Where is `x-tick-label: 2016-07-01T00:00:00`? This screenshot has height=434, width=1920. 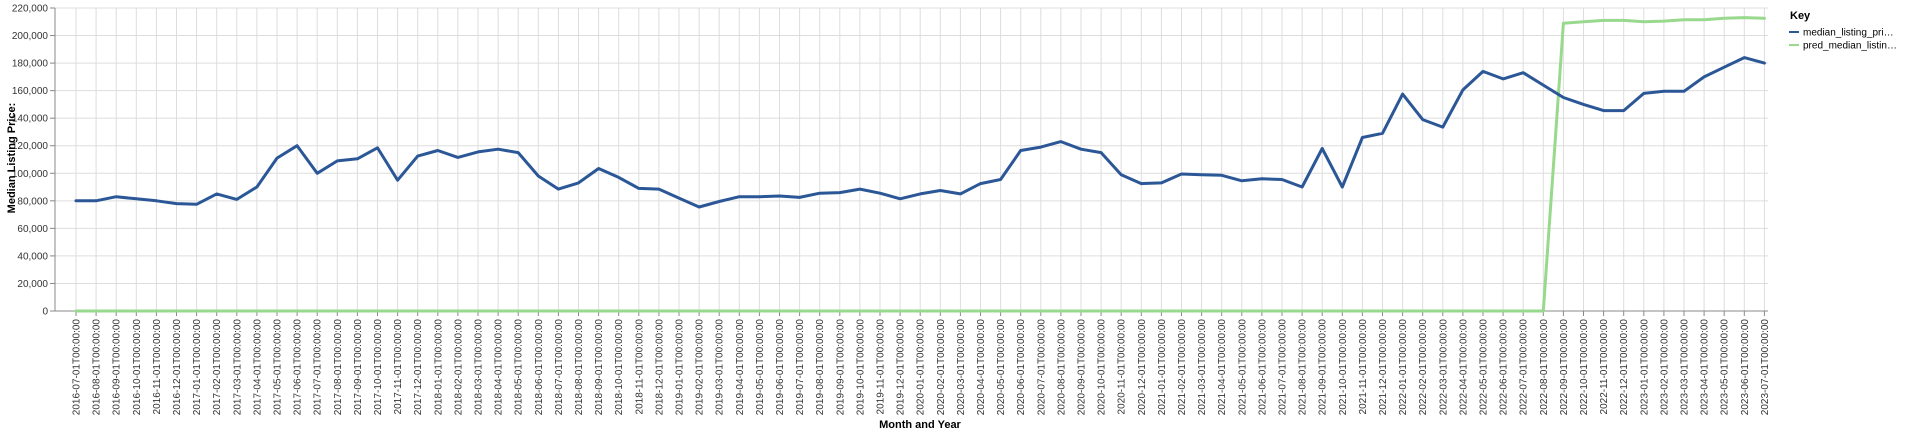 x-tick-label: 2016-07-01T00:00:00 is located at coordinates (77, 367).